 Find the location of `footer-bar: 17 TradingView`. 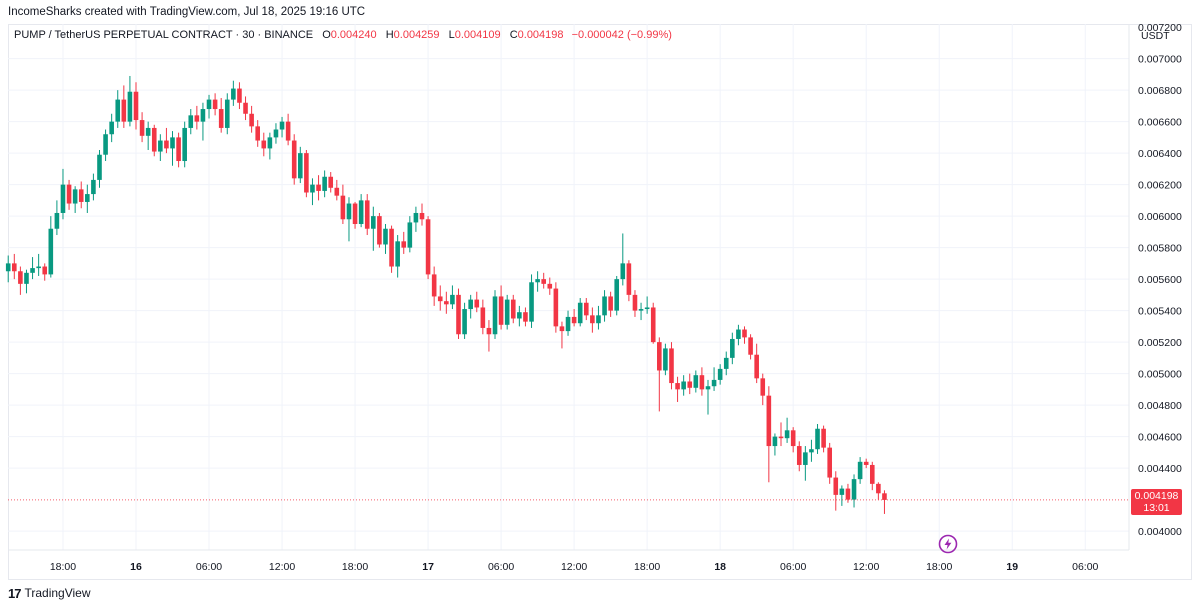

footer-bar: 17 TradingView is located at coordinates (600, 593).